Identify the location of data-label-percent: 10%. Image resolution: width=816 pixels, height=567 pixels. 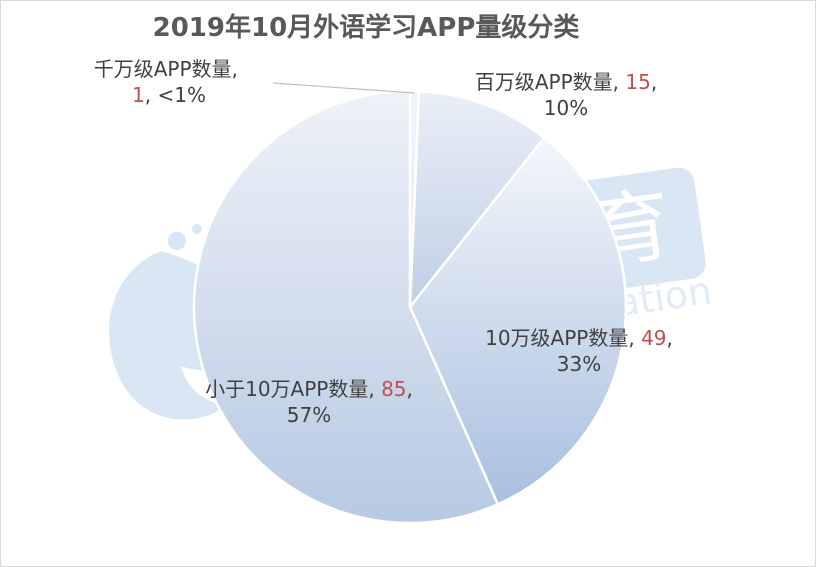
(566, 108).